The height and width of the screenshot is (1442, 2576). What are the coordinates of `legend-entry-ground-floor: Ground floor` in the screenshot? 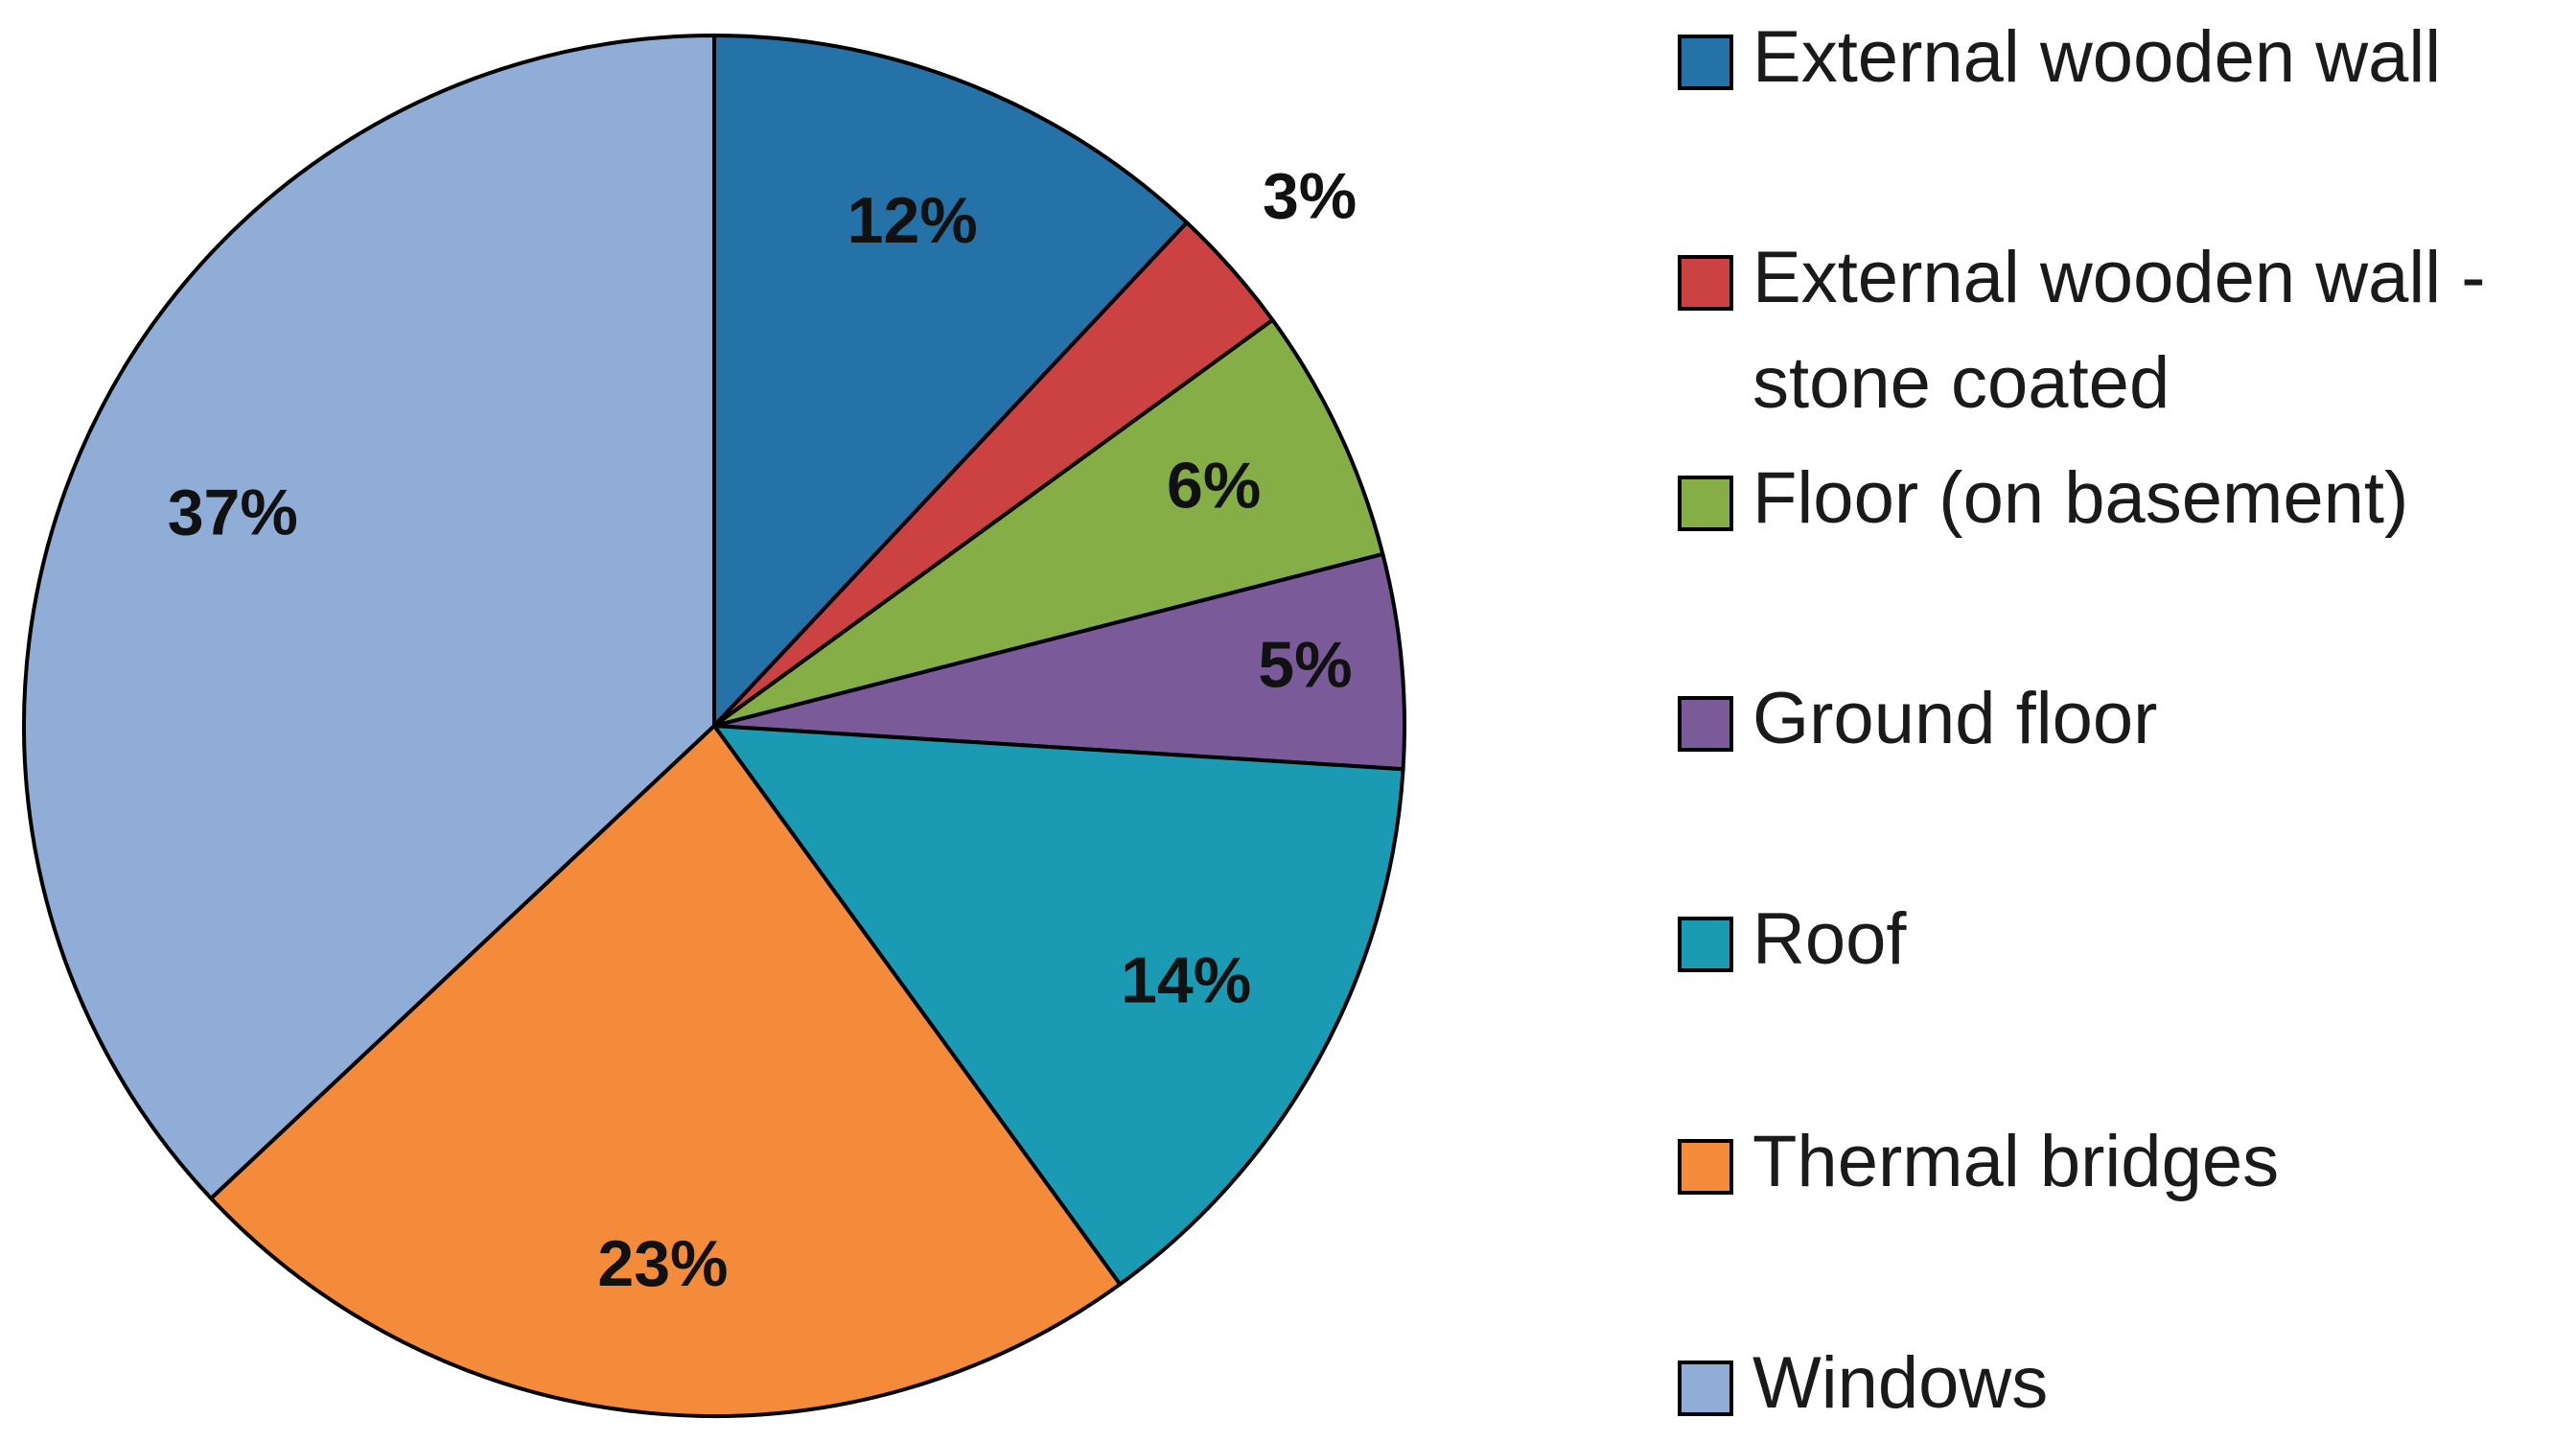 It's located at (1918, 718).